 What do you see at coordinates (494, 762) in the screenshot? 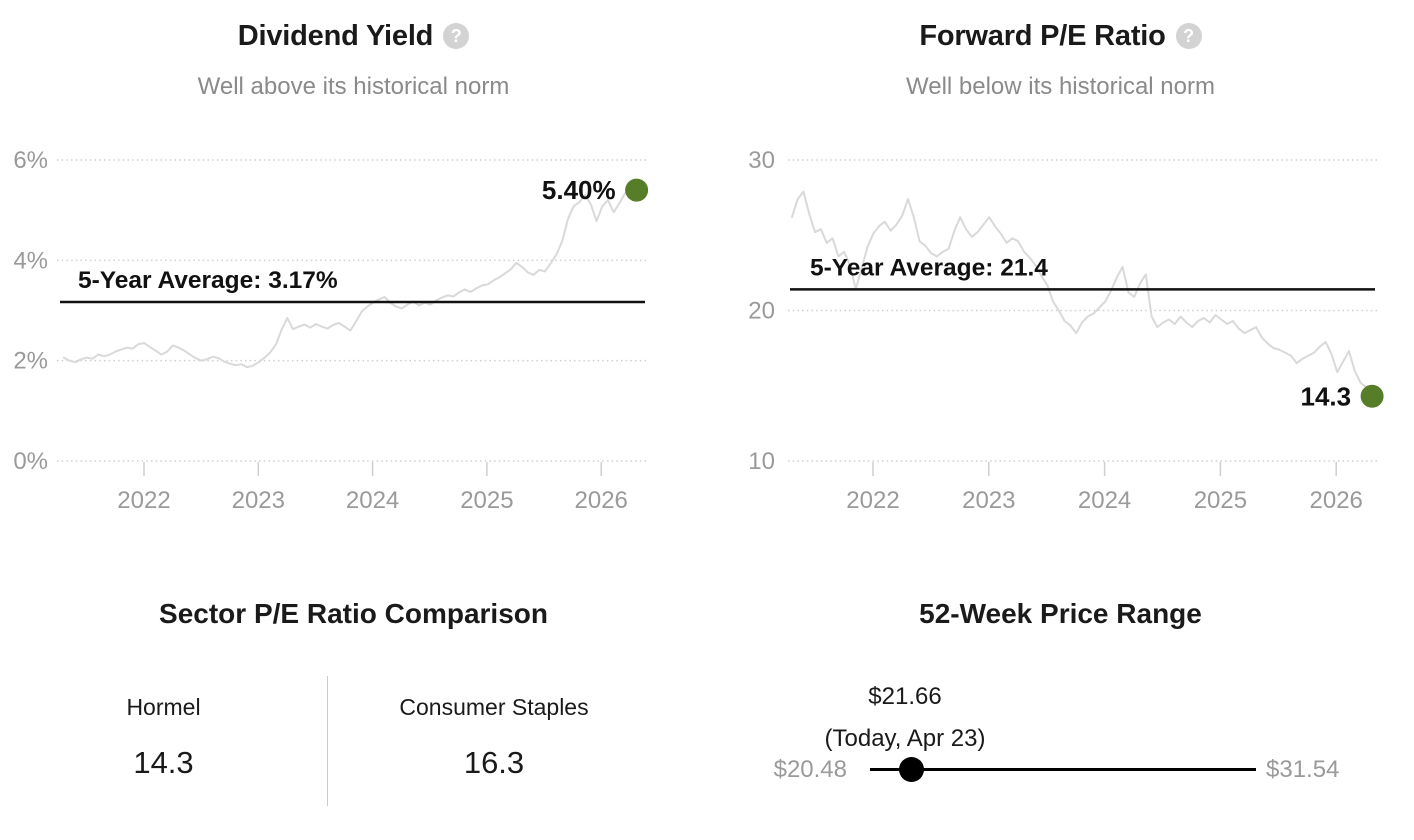
I see `comparison-value: 16.3` at bounding box center [494, 762].